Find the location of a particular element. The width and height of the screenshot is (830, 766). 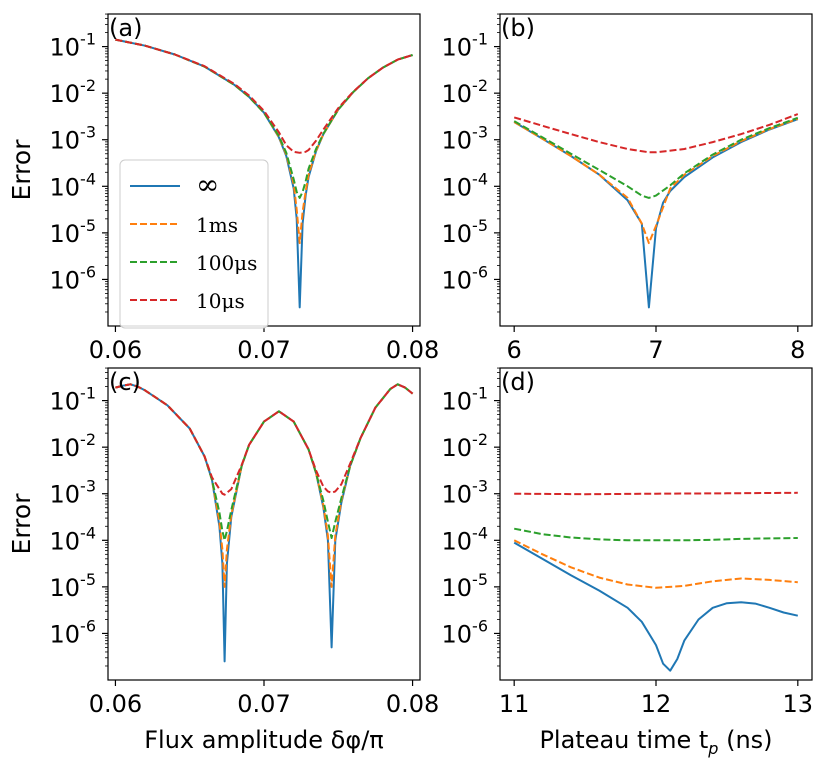

x-tick-label: 13 is located at coordinates (798, 704).